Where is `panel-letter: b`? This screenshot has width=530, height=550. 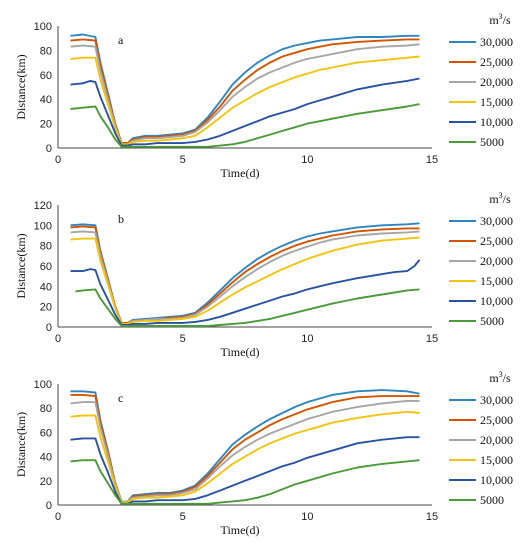 panel-letter: b is located at coordinates (121, 219).